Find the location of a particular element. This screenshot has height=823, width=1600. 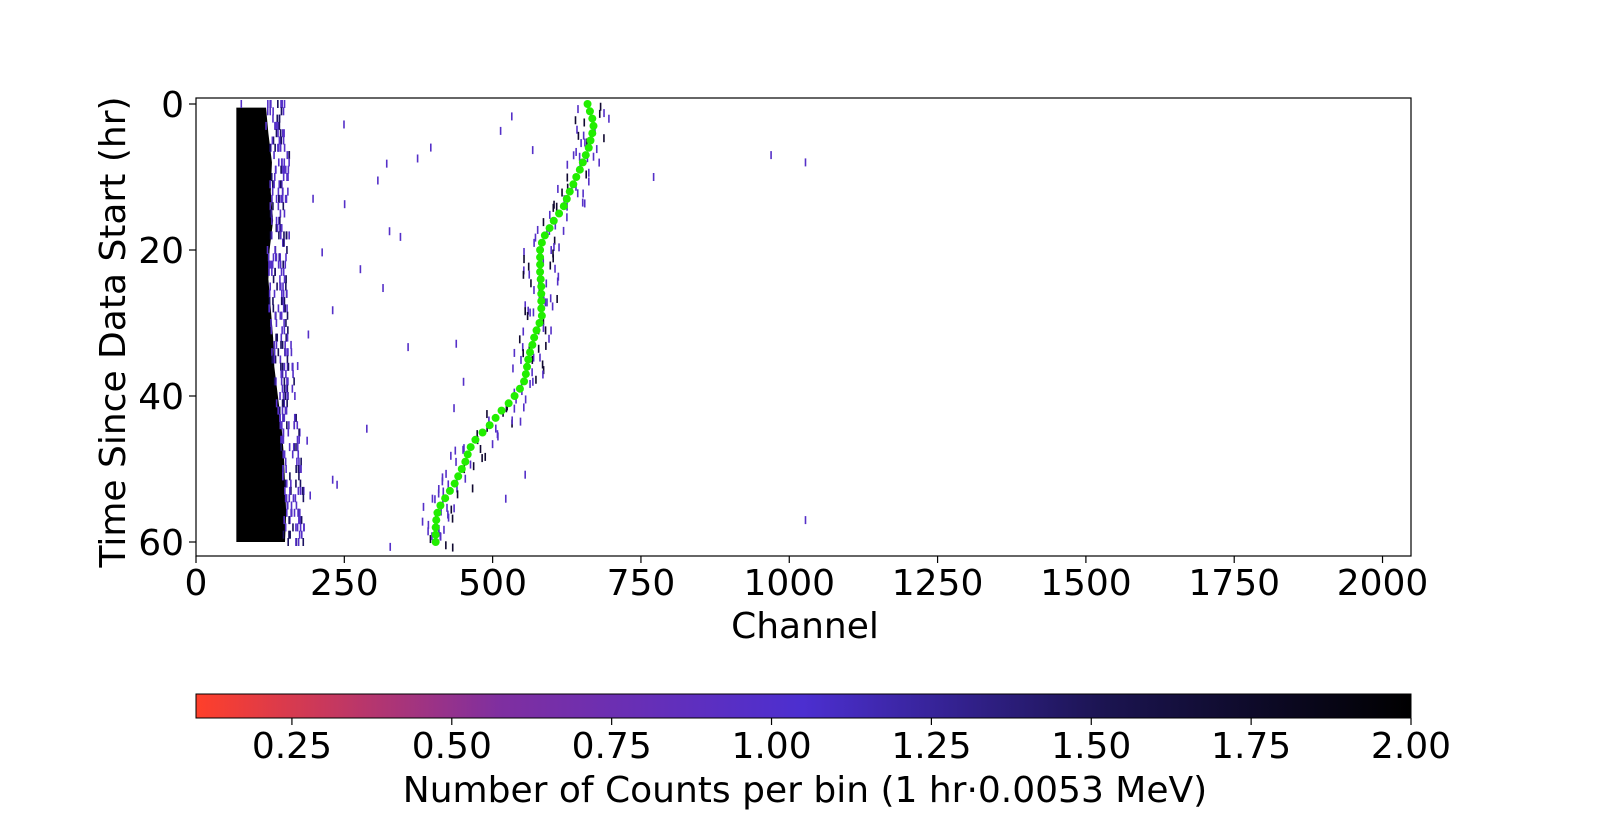

colorbar: 0.25 0.50 0.75 1.00 1.25 1.50 1.75 2.00 is located at coordinates (823, 730).